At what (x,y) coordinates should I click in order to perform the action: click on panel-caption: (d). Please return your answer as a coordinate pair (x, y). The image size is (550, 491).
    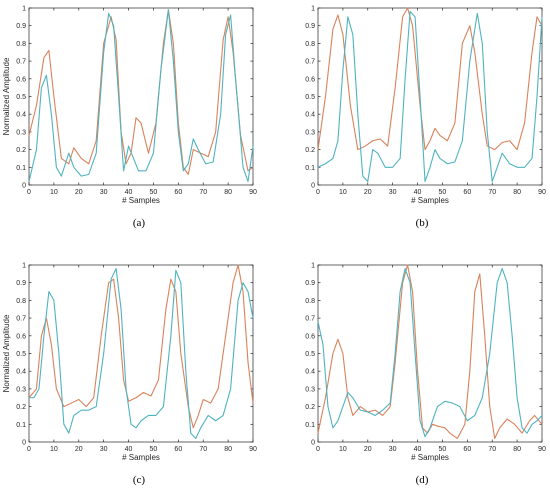
    Looking at the image, I should click on (422, 480).